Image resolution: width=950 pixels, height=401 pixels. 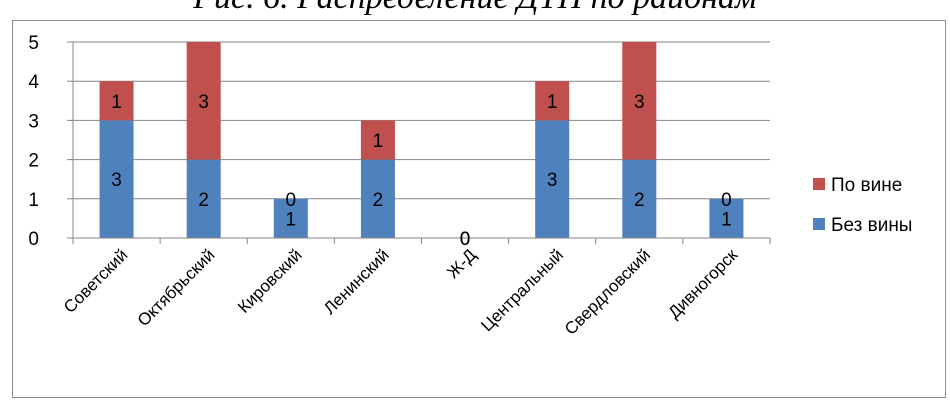 What do you see at coordinates (33, 161) in the screenshot?
I see `y-tick-label: 2` at bounding box center [33, 161].